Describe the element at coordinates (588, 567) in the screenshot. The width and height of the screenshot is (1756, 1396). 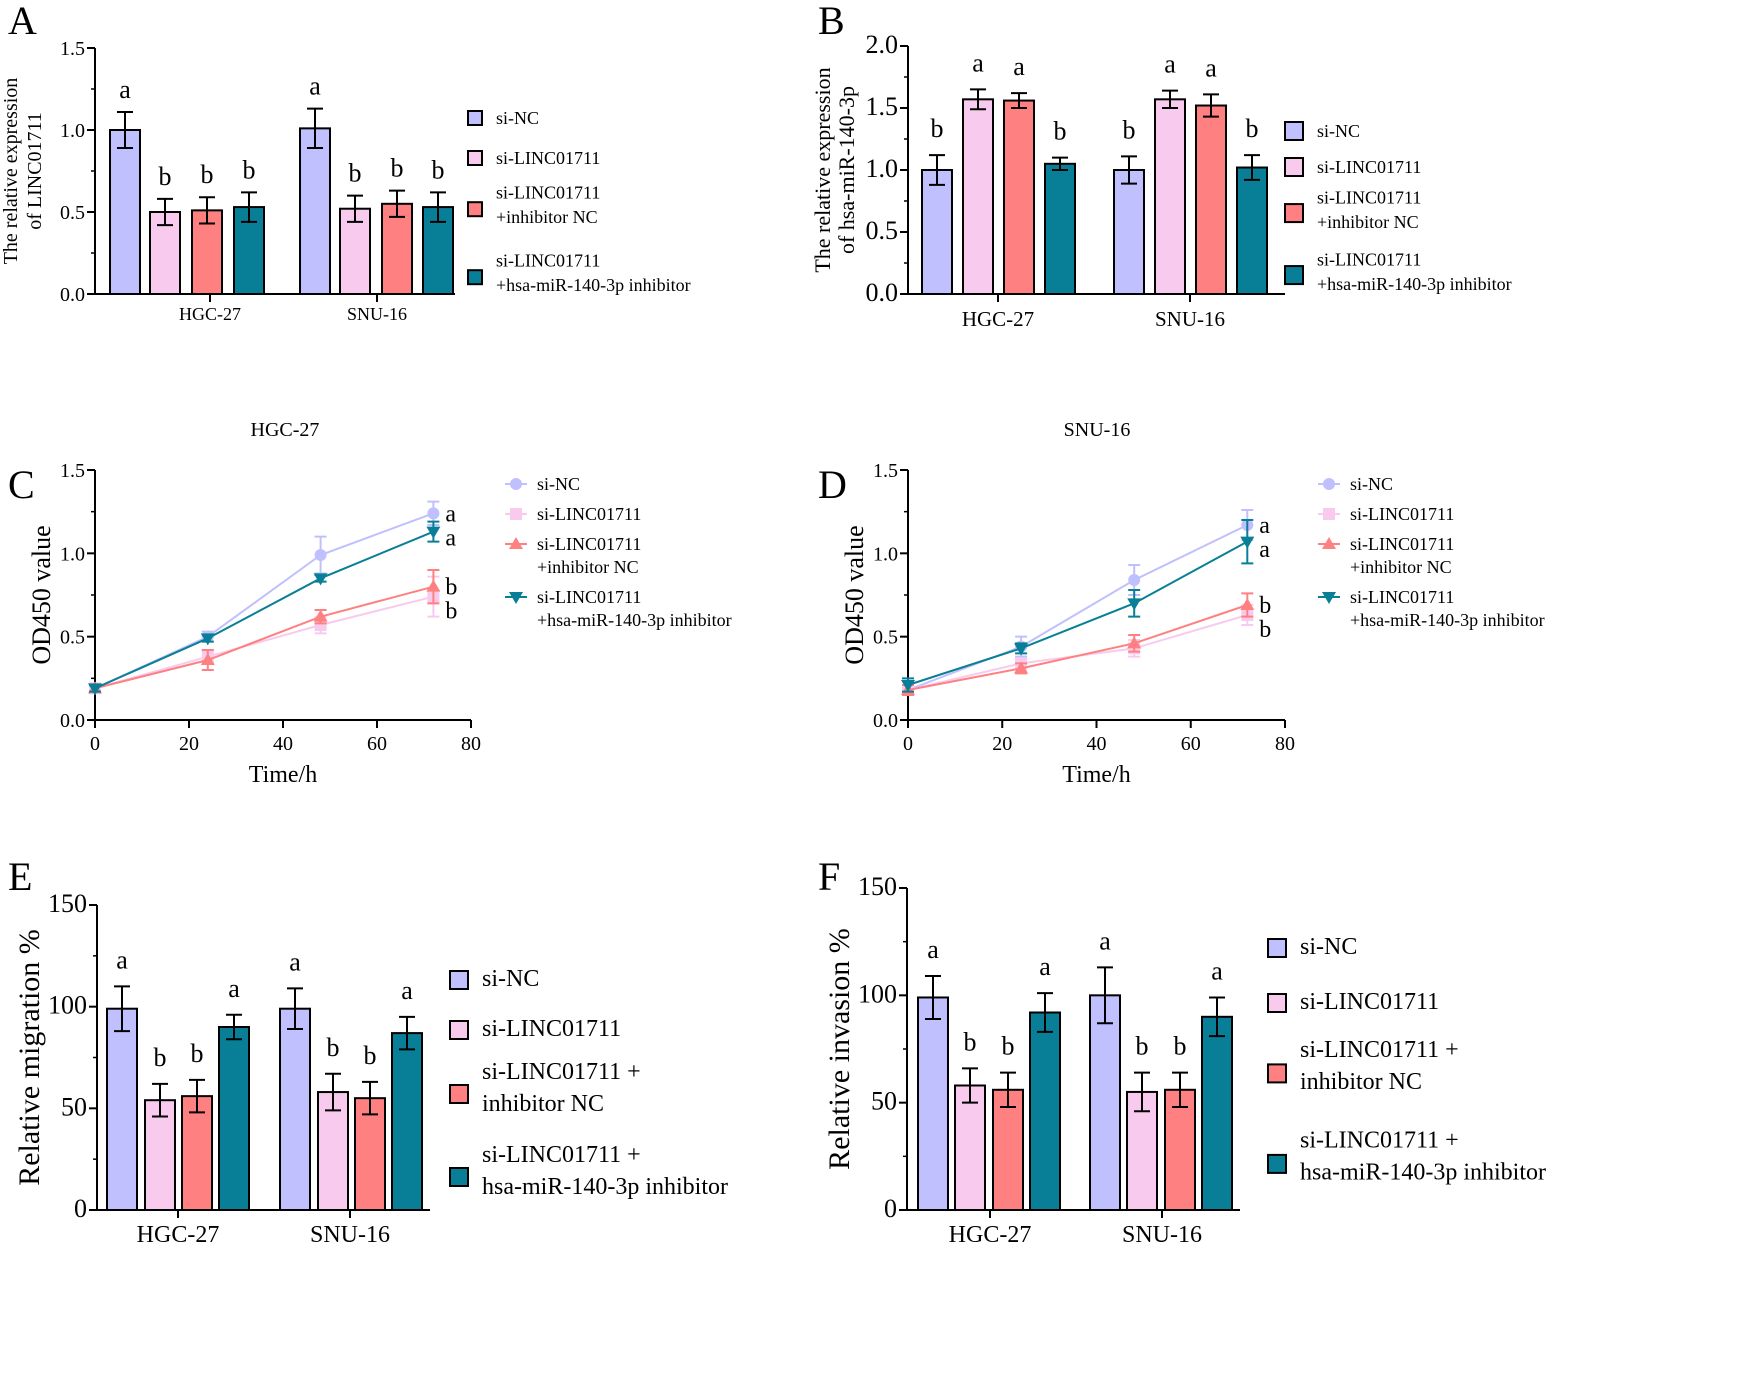
I see `legend-label: +inhibitor NC` at that location.